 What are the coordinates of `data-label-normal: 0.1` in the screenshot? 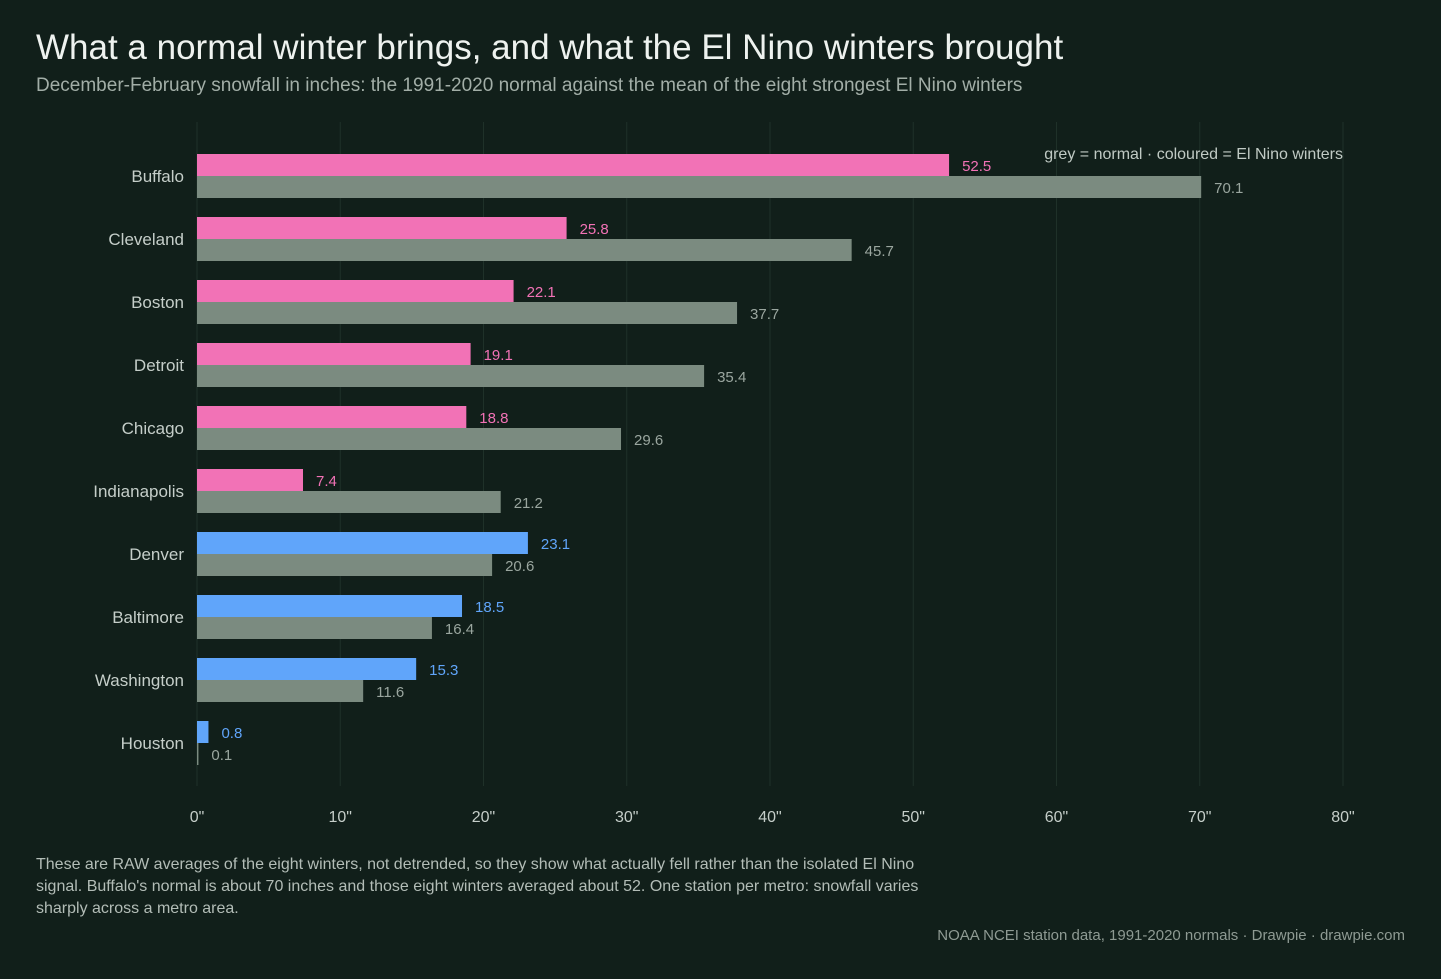 It's located at (221, 755).